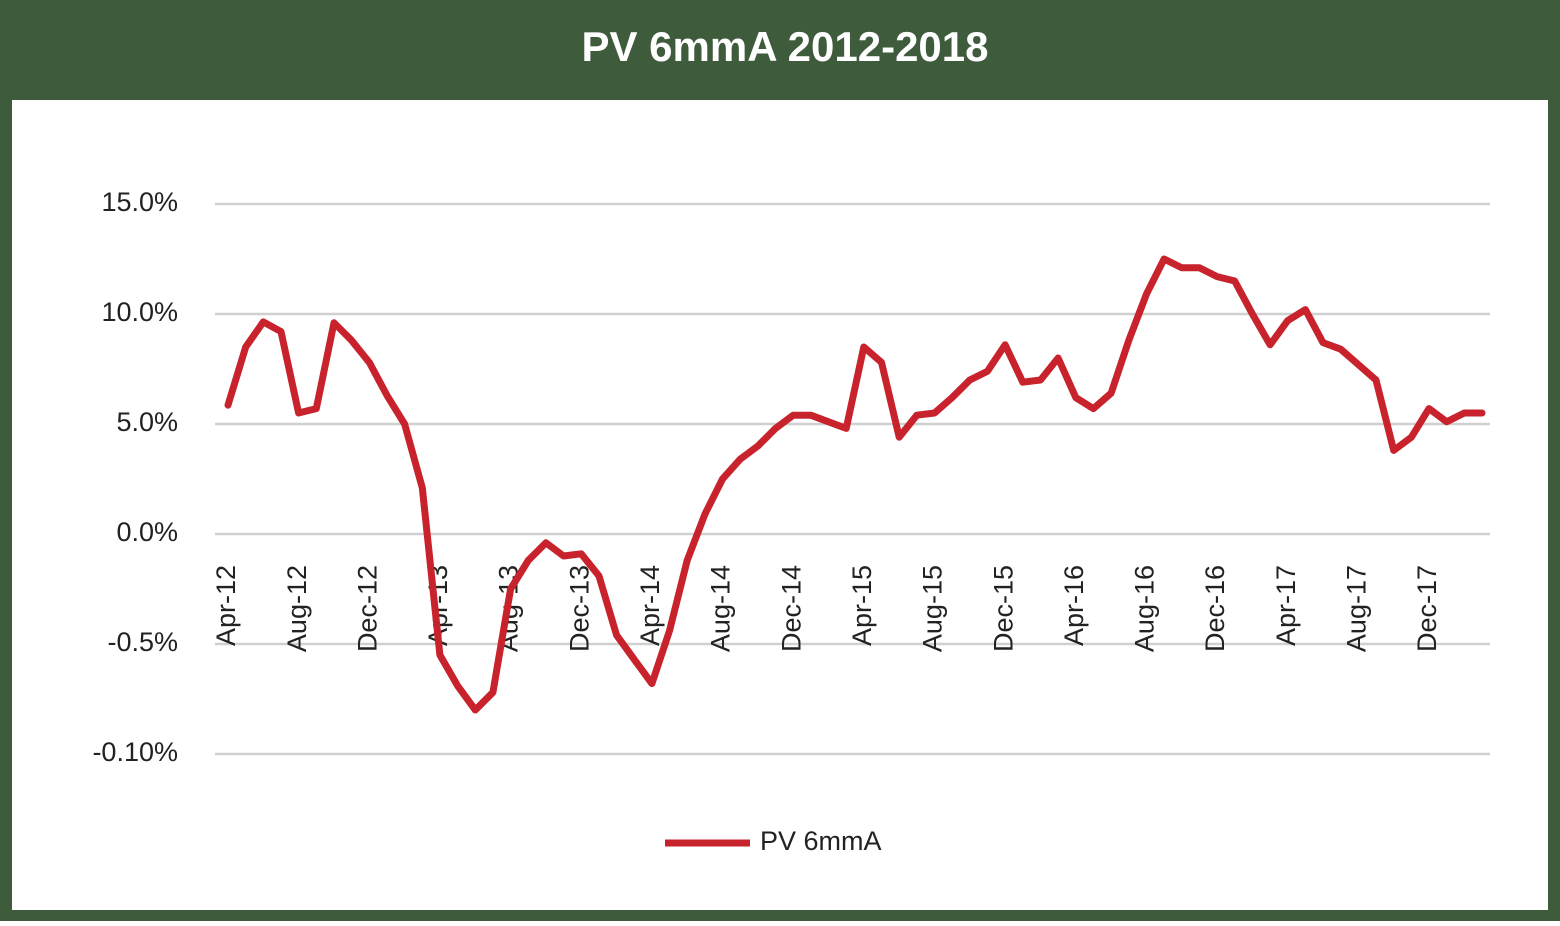 This screenshot has width=1560, height=926. What do you see at coordinates (579, 608) in the screenshot?
I see `x-tick-label: Dec-13` at bounding box center [579, 608].